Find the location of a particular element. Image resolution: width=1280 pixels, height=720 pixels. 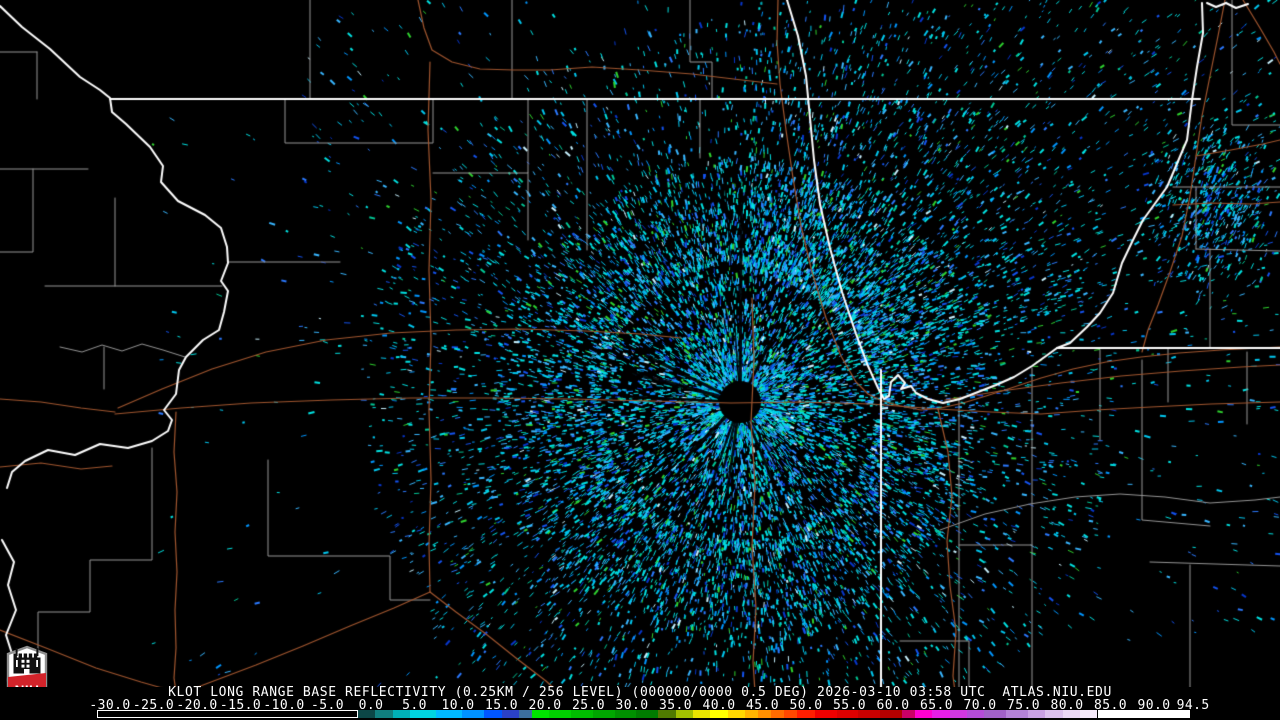

color-scale-bar is located at coordinates (643, 714).